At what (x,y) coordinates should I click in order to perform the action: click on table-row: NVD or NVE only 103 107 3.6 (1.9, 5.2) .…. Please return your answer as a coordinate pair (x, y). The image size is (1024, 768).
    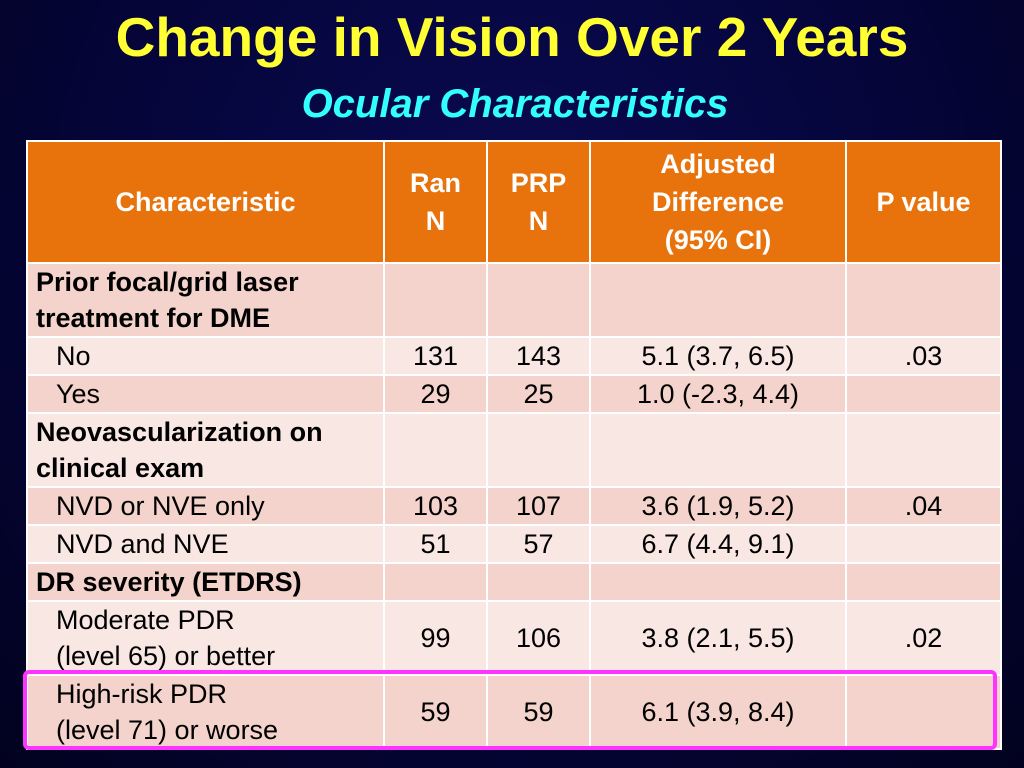
    Looking at the image, I should click on (514, 506).